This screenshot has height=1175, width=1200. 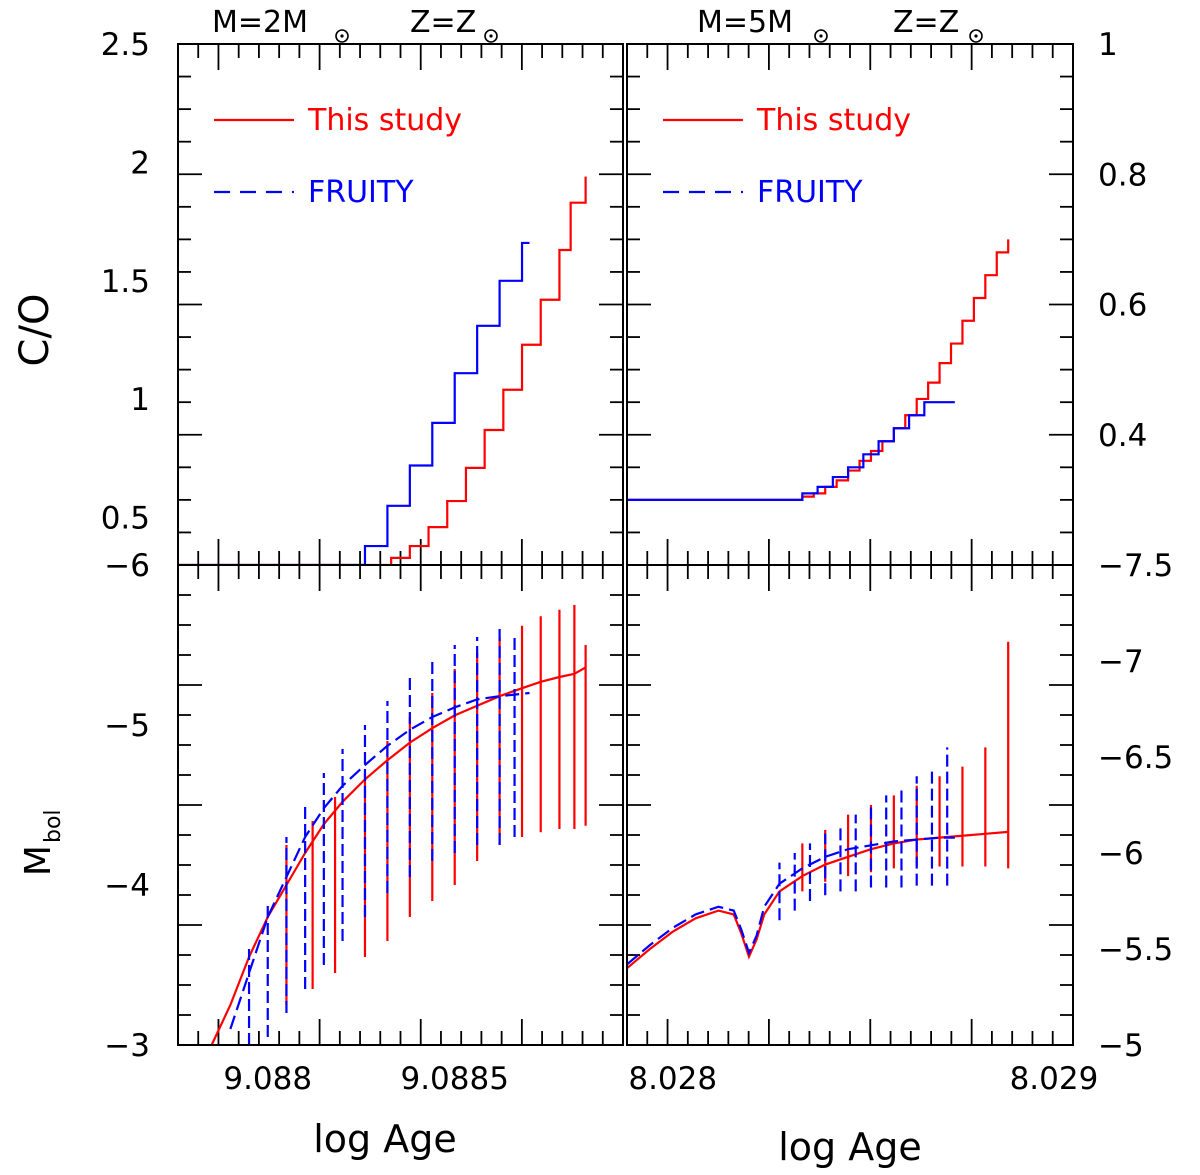 I want to click on y-tick-label: −5.5, so click(x=1135, y=950).